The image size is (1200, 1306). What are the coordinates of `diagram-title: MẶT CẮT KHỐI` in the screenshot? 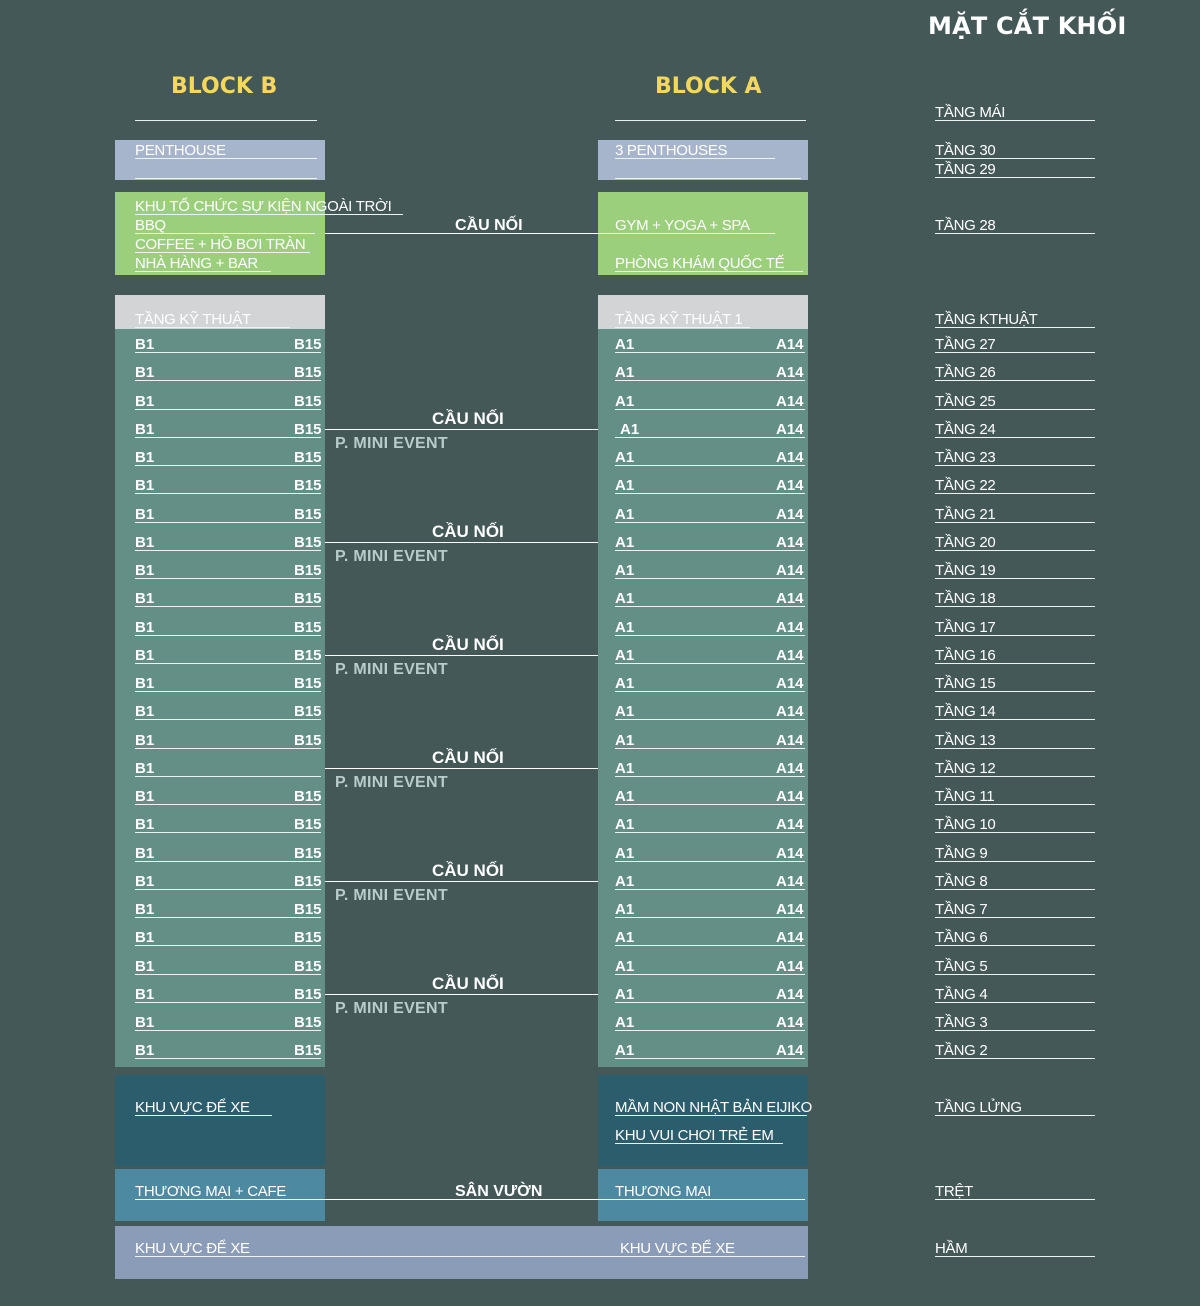 It's located at (1027, 26).